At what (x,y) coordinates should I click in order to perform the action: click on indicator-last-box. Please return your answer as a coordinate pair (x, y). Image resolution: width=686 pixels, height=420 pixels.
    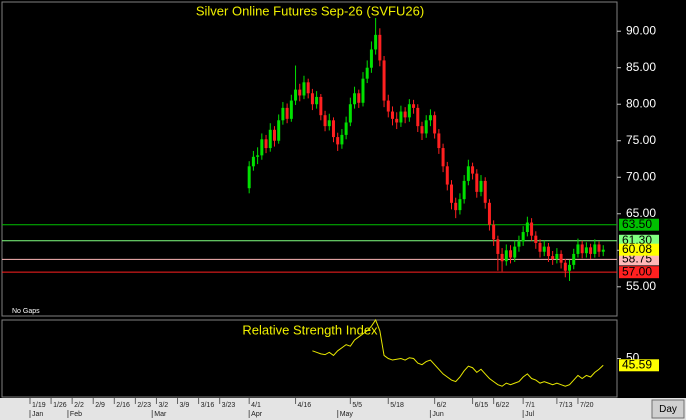
    Looking at the image, I should click on (639, 365).